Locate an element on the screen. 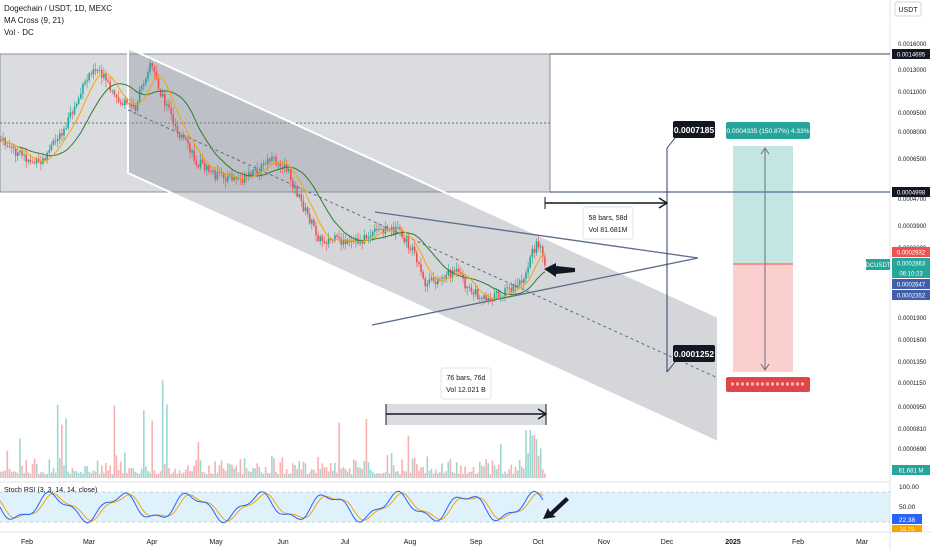  time-tick-label: Jun is located at coordinates (282, 542).